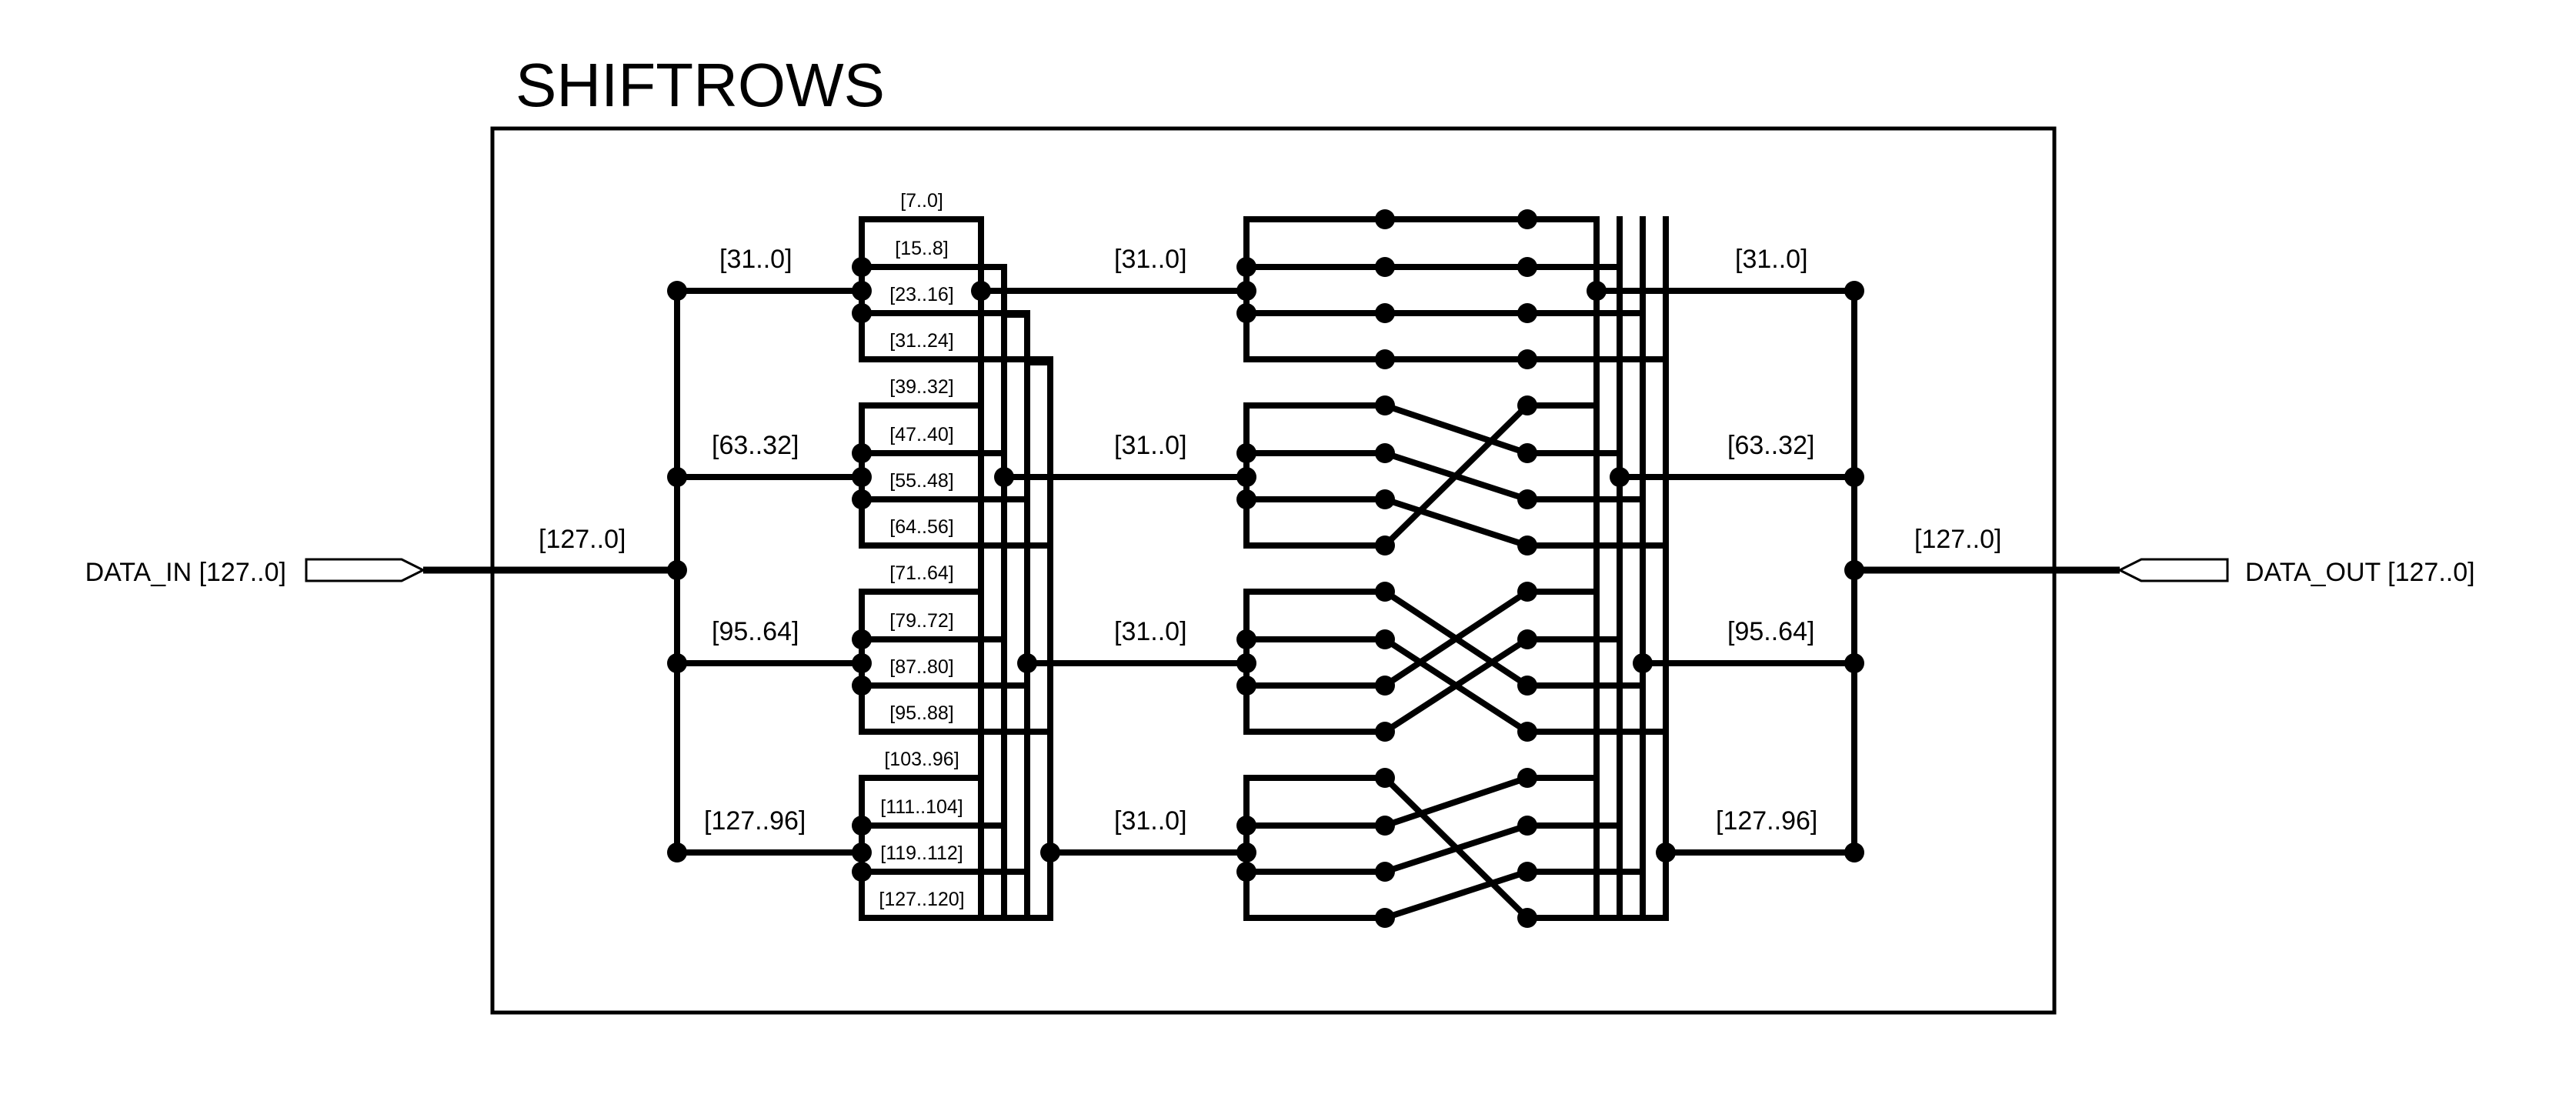  What do you see at coordinates (700, 85) in the screenshot?
I see `diagram-title: SHIFTROWS` at bounding box center [700, 85].